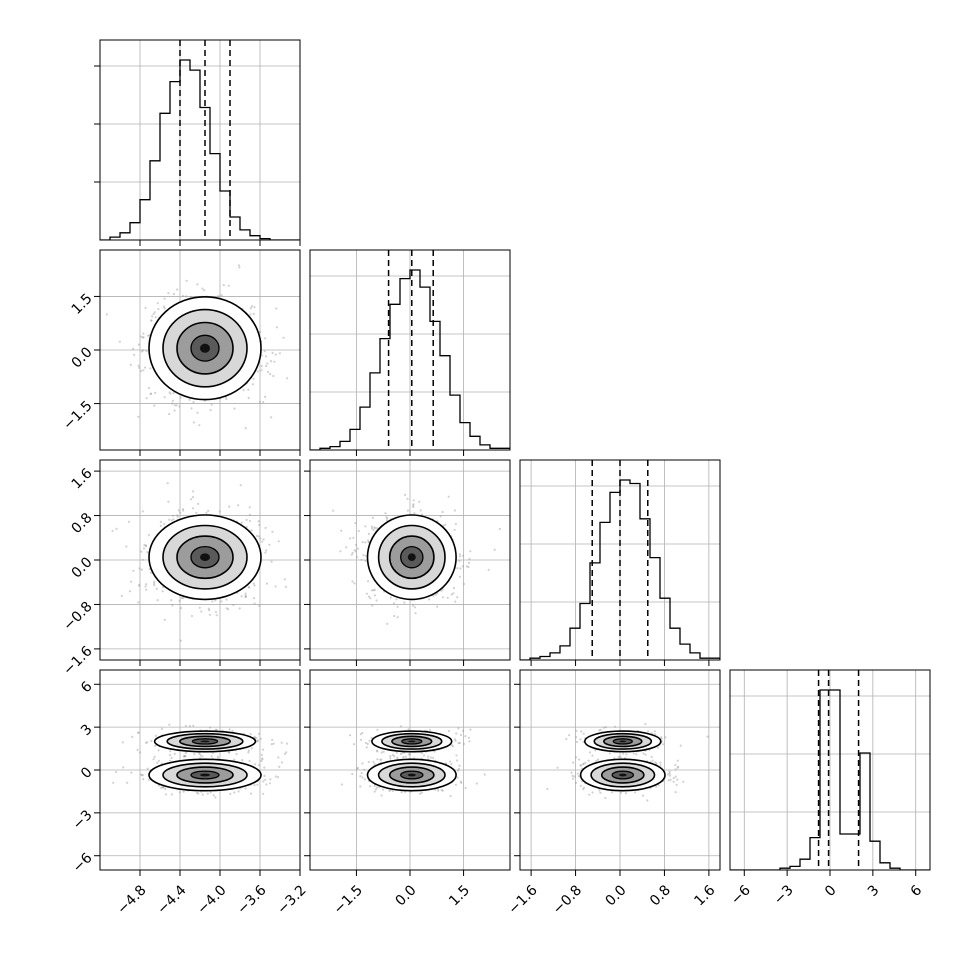  Describe the element at coordinates (82, 523) in the screenshot. I see `y-tick-label: 0.8` at that location.